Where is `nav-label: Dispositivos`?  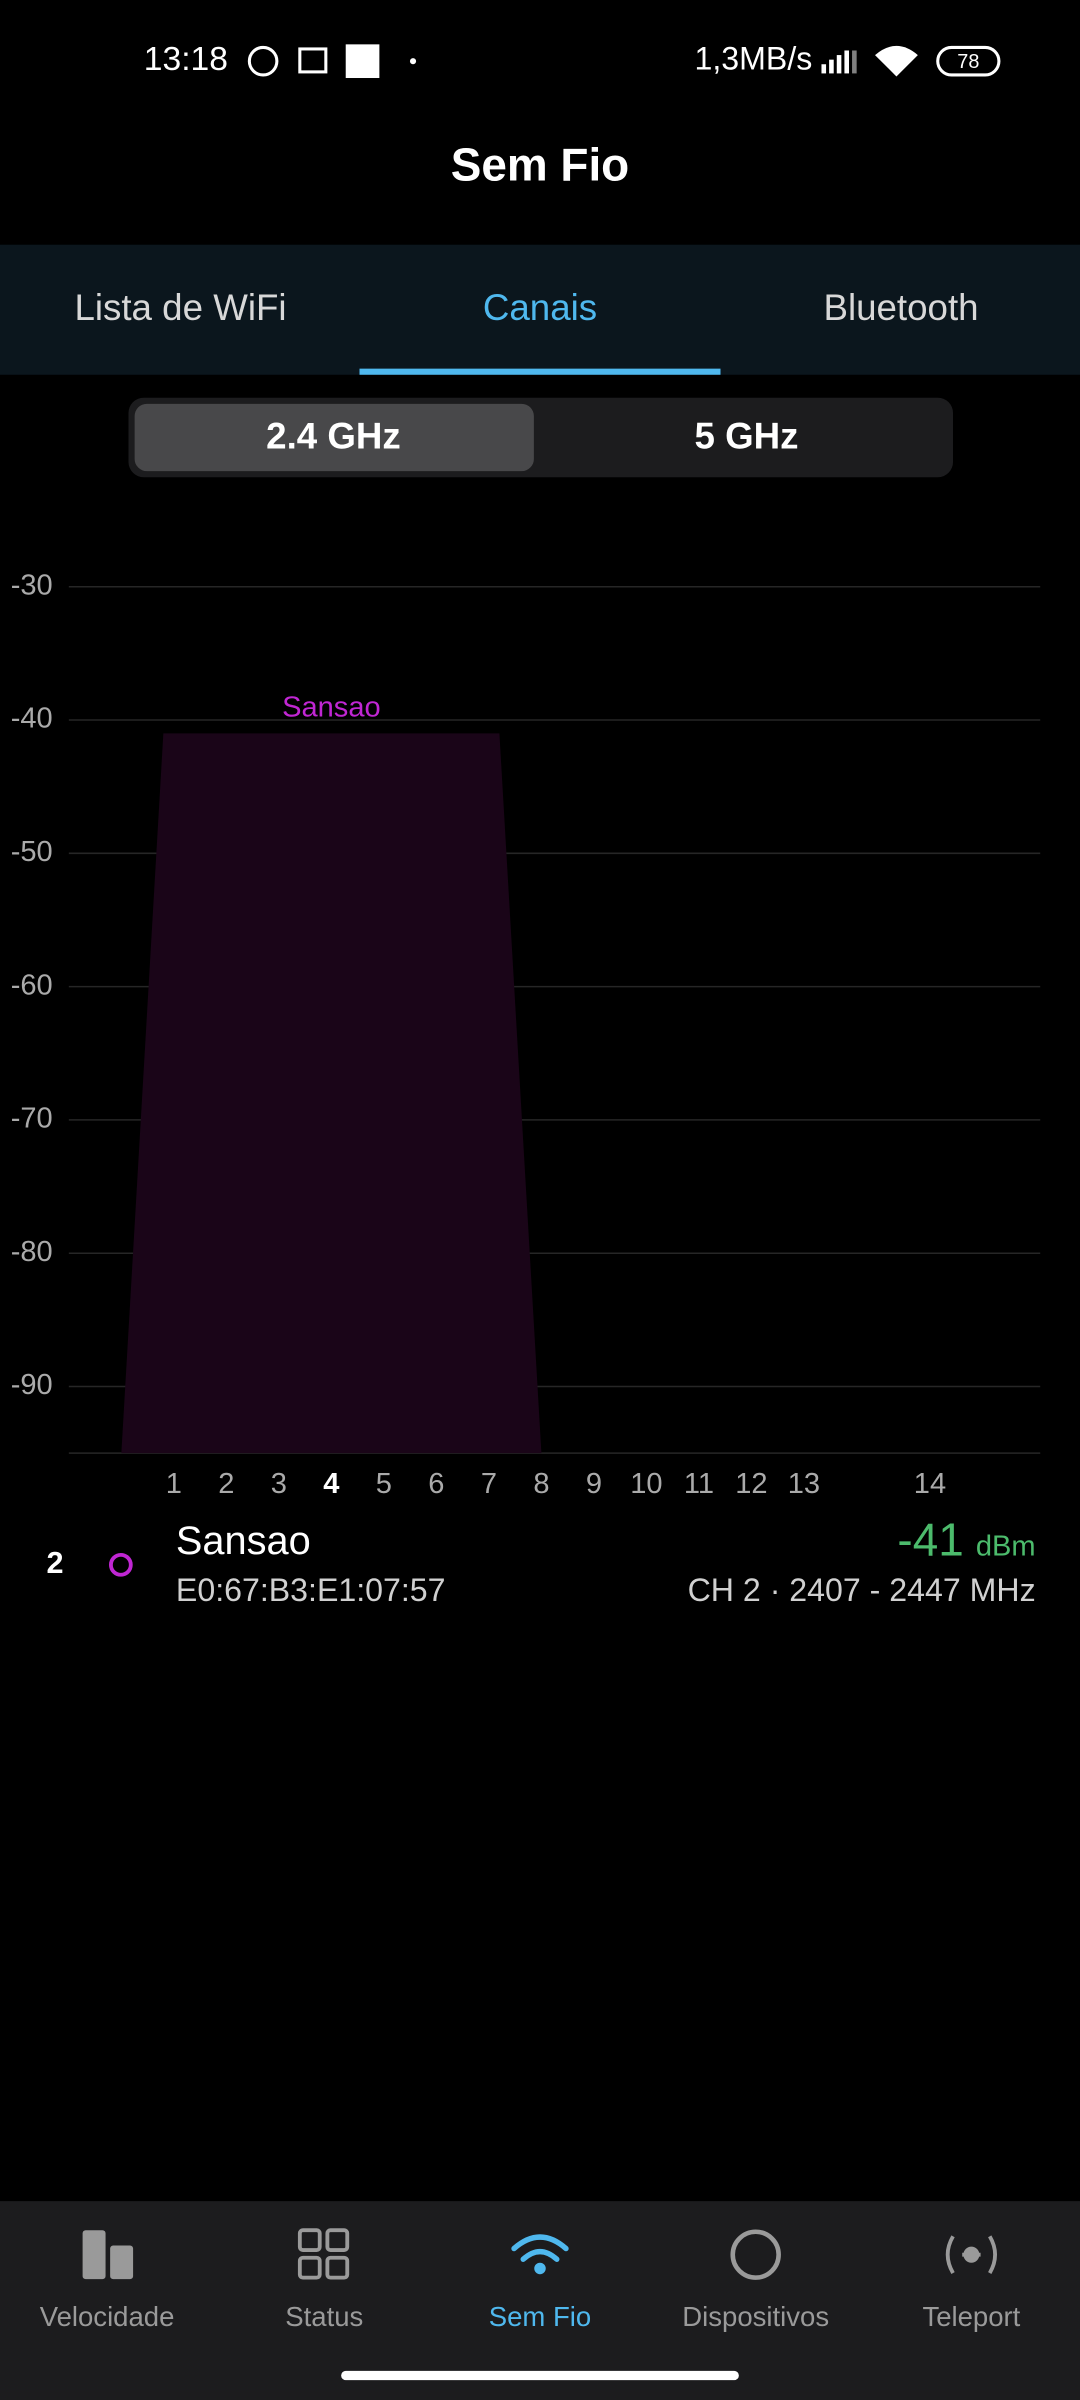 nav-label: Dispositivos is located at coordinates (755, 2316).